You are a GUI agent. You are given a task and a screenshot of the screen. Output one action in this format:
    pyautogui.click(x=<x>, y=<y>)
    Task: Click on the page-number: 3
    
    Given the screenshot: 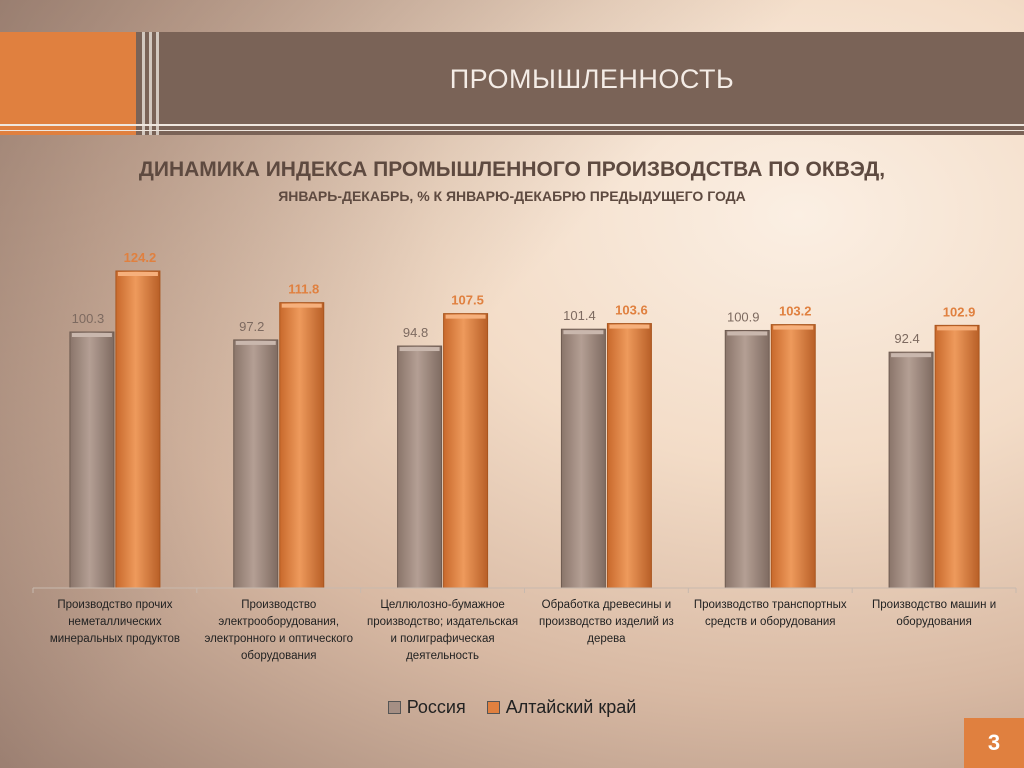 What is the action you would take?
    pyautogui.click(x=994, y=743)
    